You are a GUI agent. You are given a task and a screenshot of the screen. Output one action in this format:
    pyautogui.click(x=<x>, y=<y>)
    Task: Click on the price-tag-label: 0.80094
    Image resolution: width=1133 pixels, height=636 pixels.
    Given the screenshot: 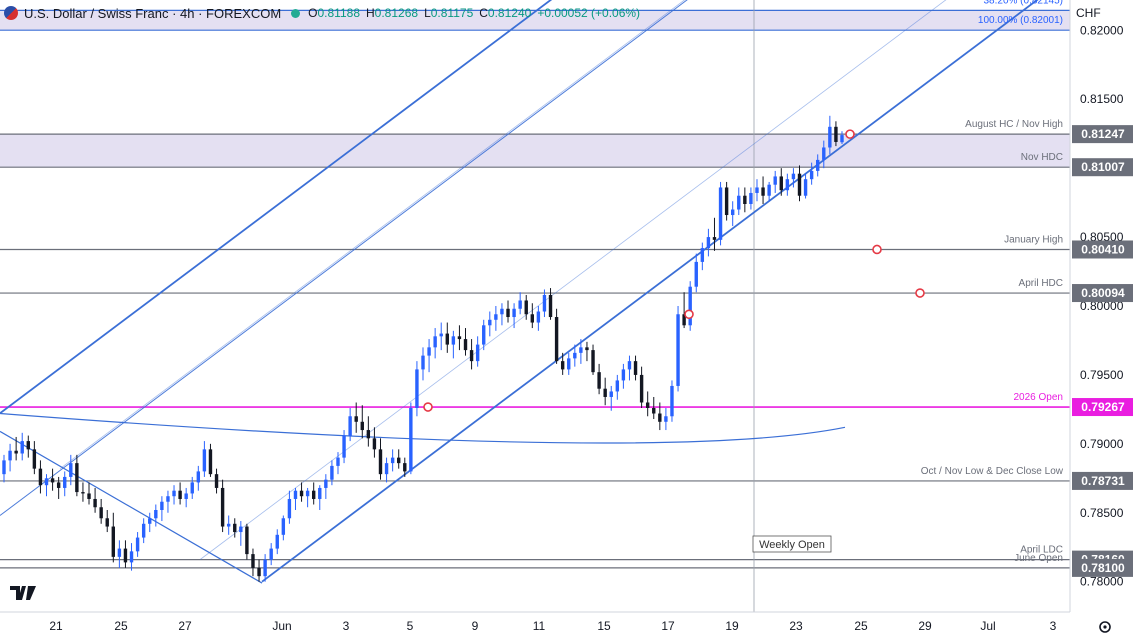 What is the action you would take?
    pyautogui.click(x=1103, y=293)
    